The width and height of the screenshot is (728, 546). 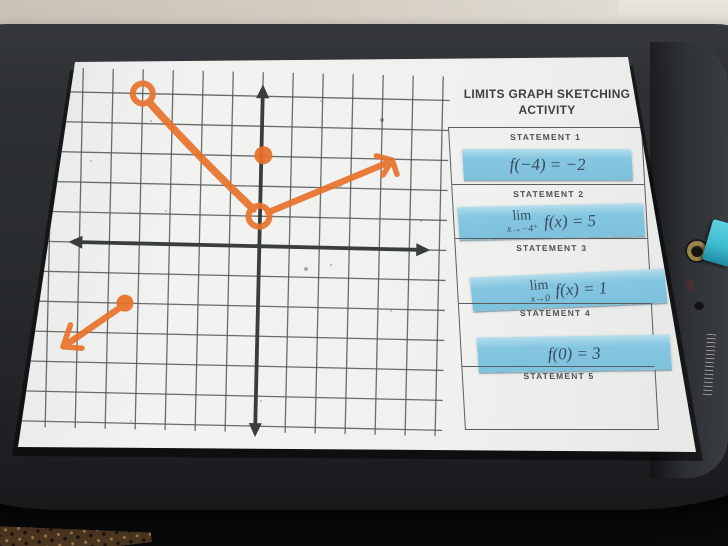 I want to click on limit-operator: lim x→−4⁺, so click(x=522, y=221).